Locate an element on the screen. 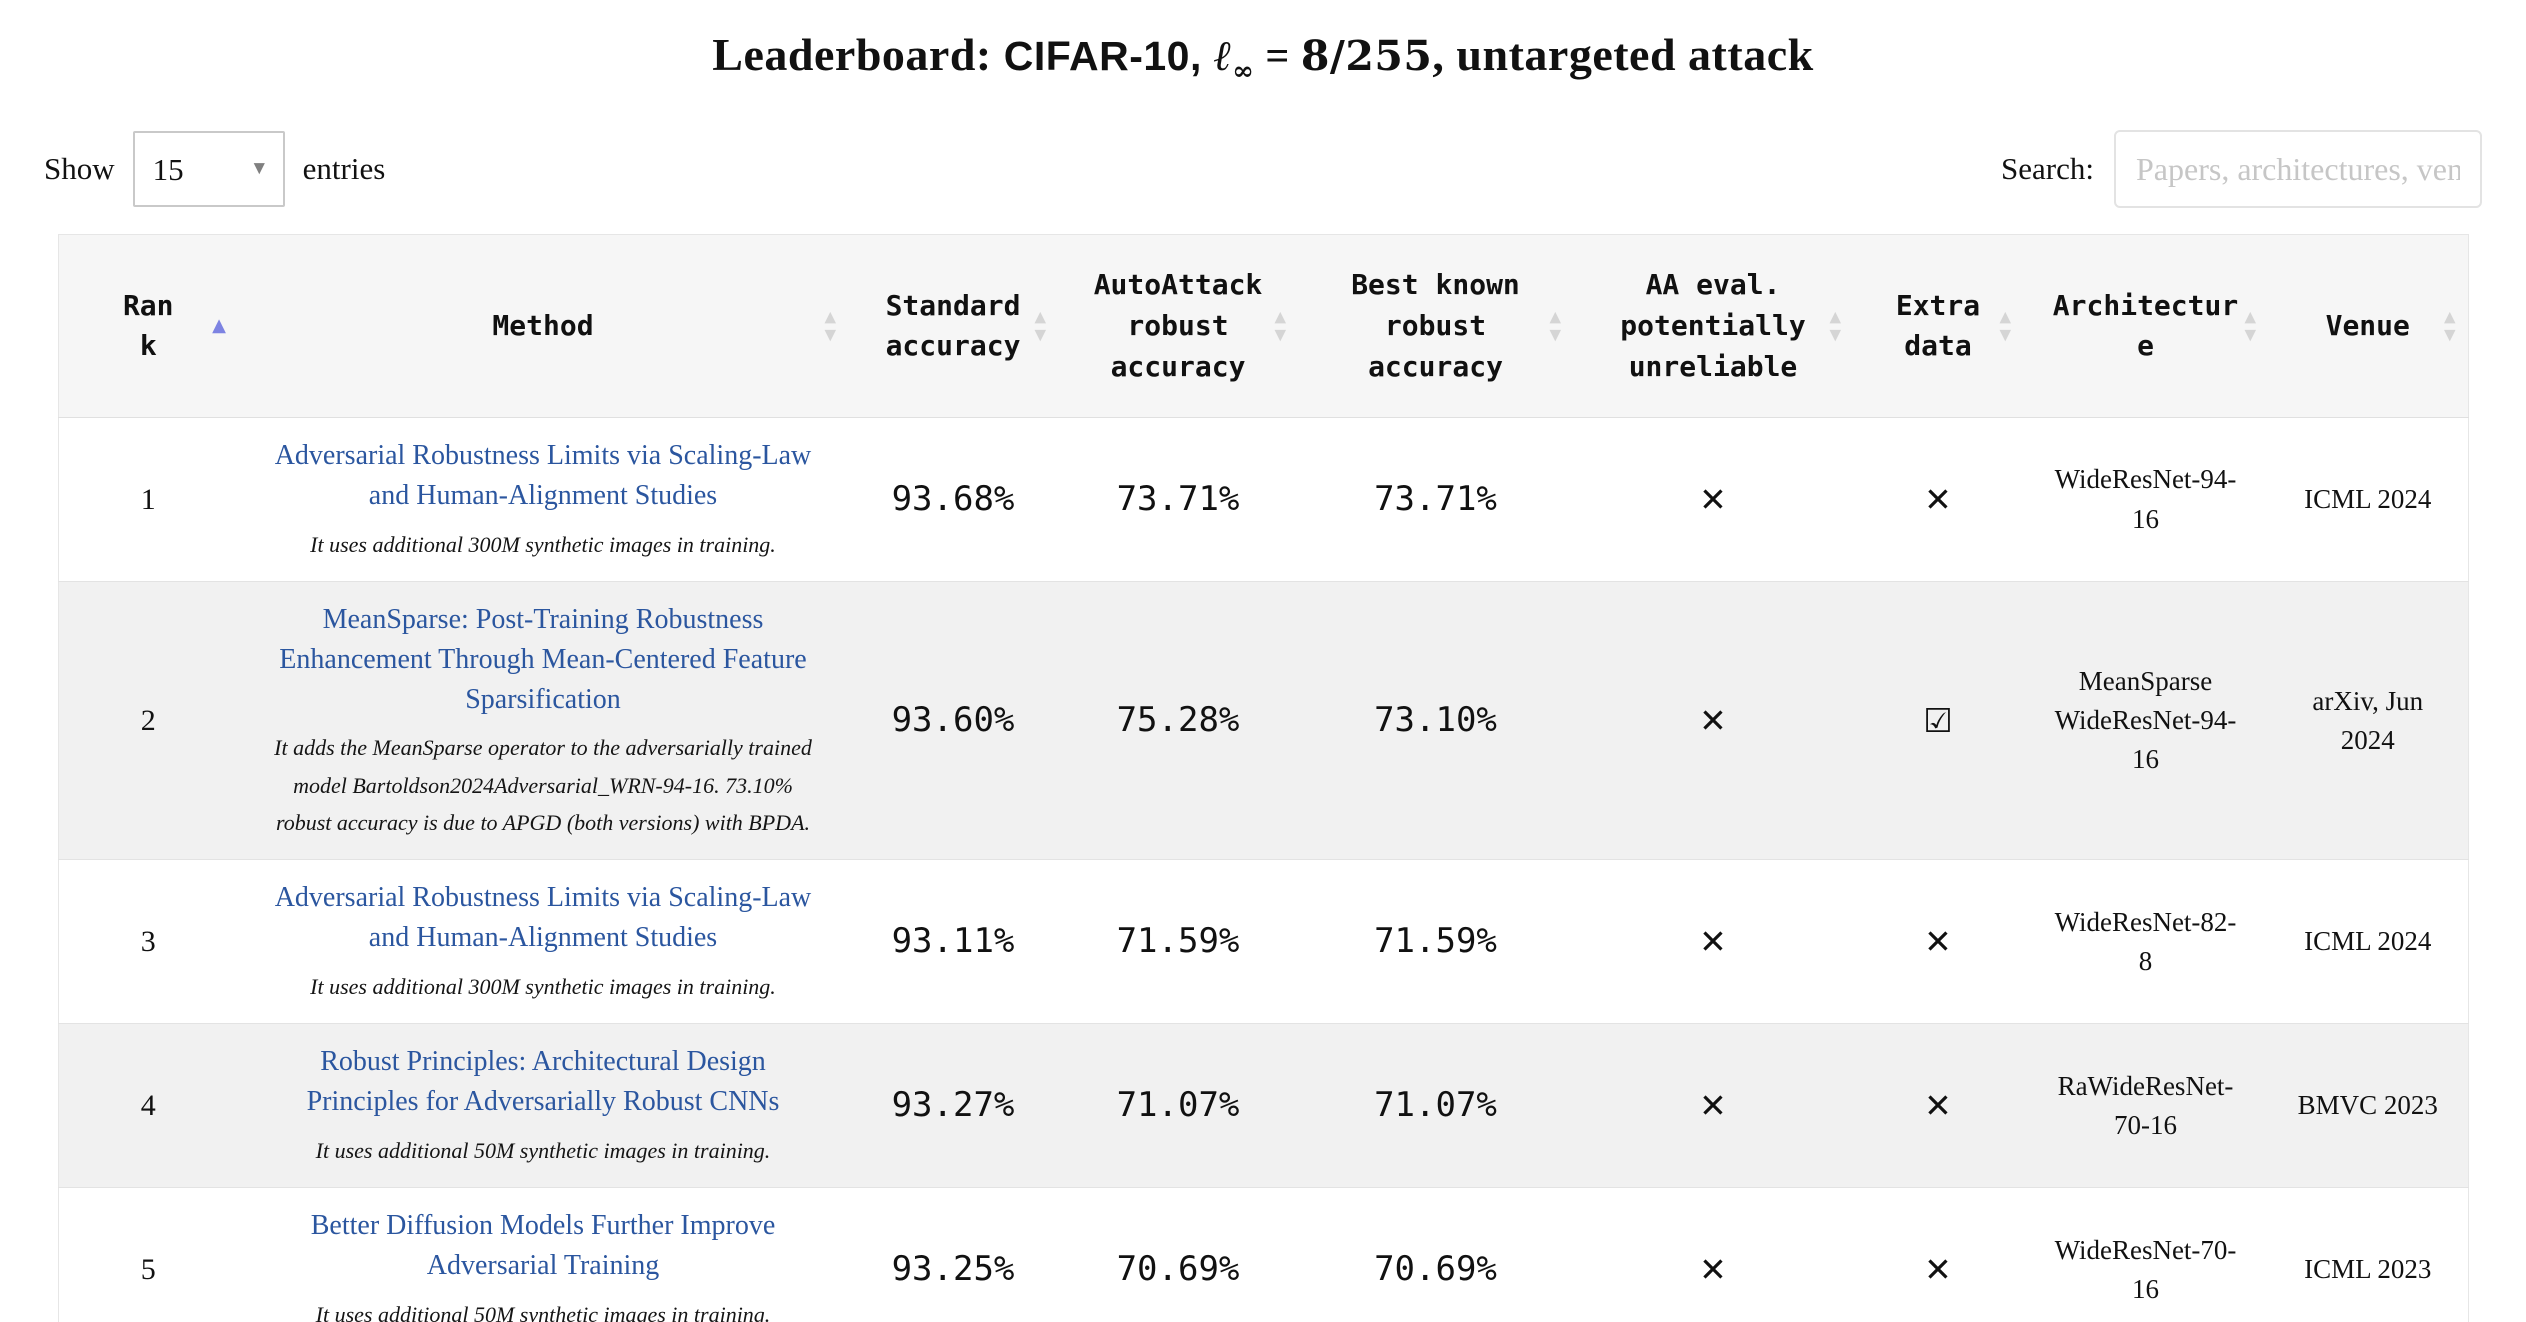 The height and width of the screenshot is (1322, 2526). architecture-cell: WideResNet-82-8 is located at coordinates (2145, 941).